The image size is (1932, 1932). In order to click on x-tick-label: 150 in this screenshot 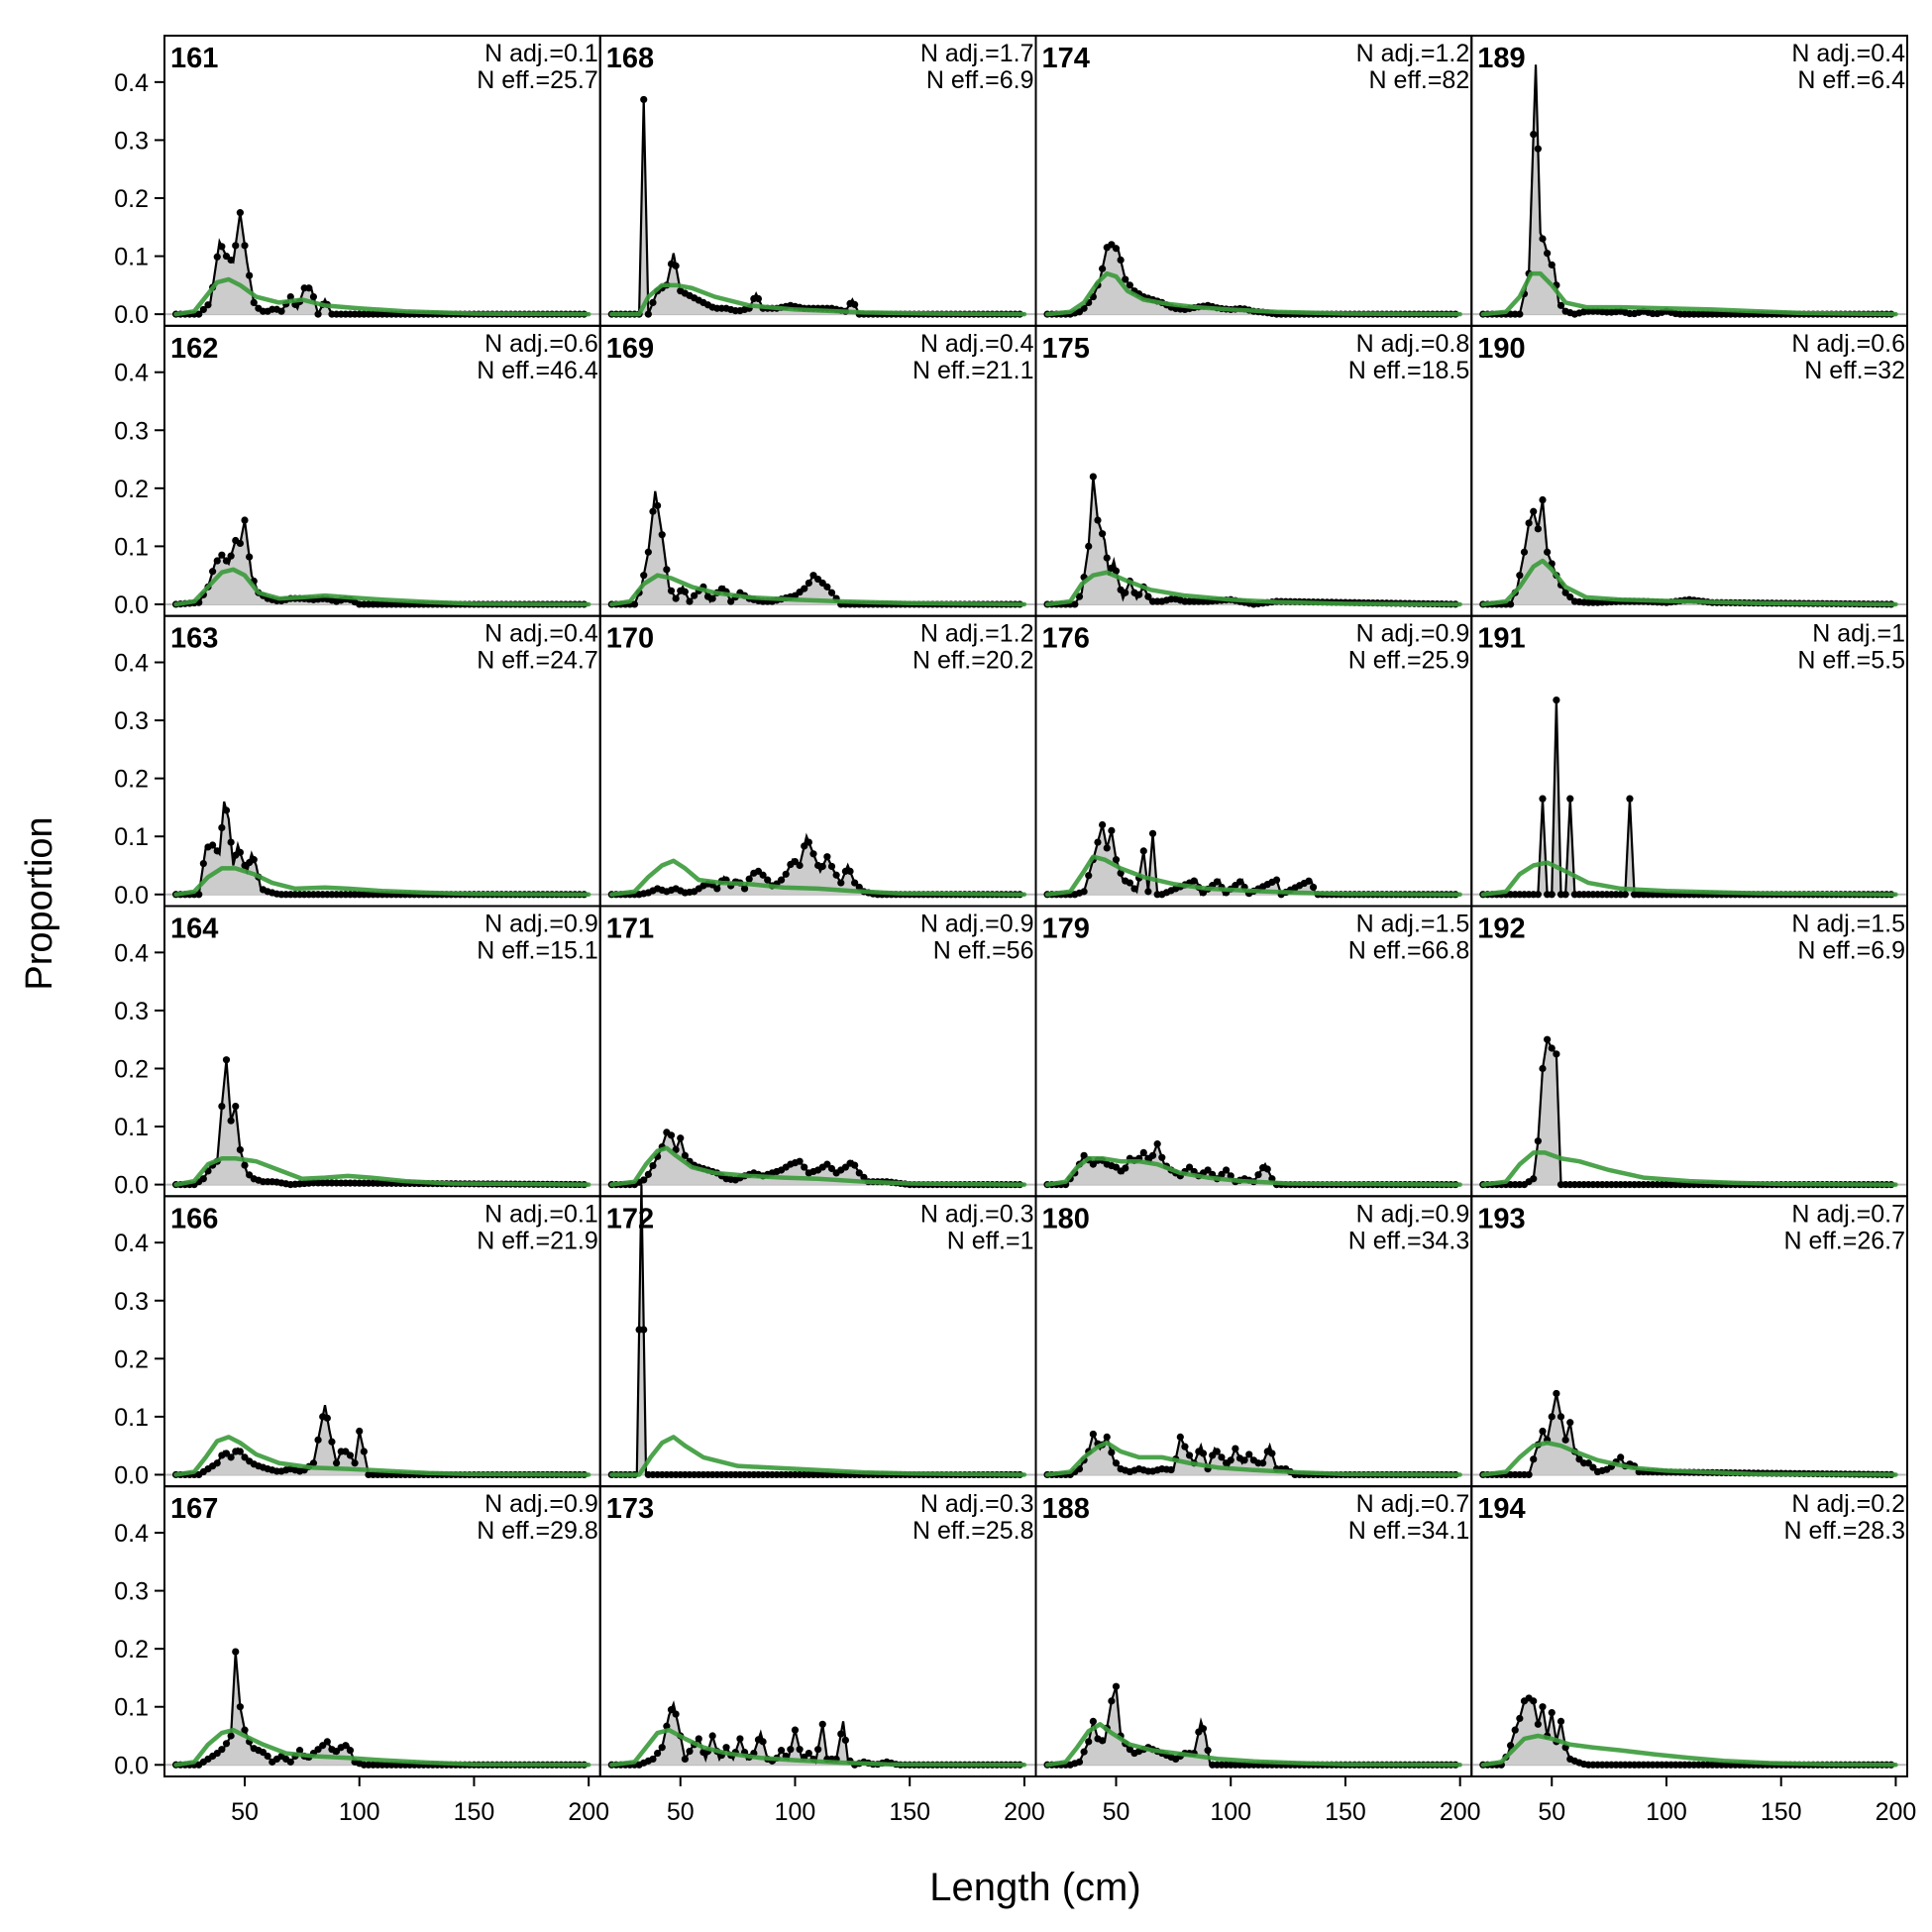, I will do `click(910, 1812)`.